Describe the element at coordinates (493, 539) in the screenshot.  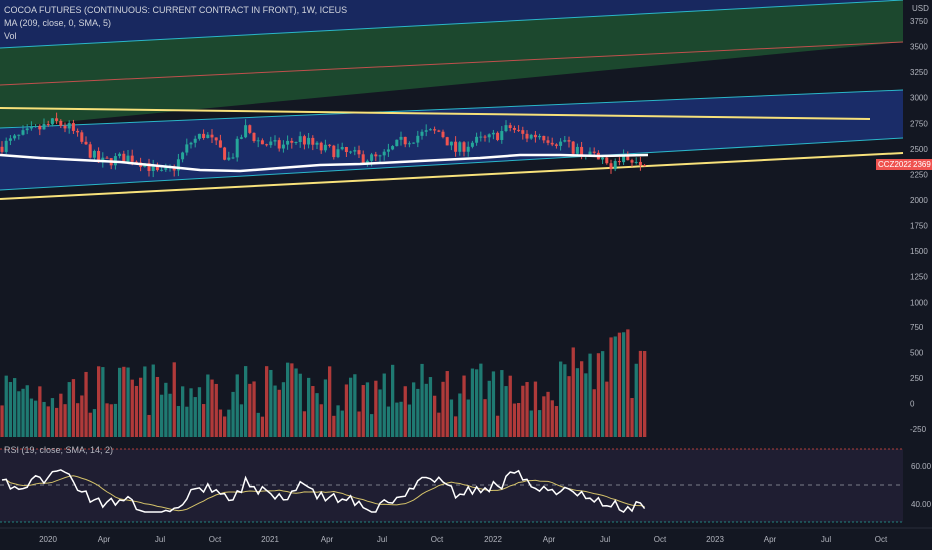
I see `time-label: 2022` at that location.